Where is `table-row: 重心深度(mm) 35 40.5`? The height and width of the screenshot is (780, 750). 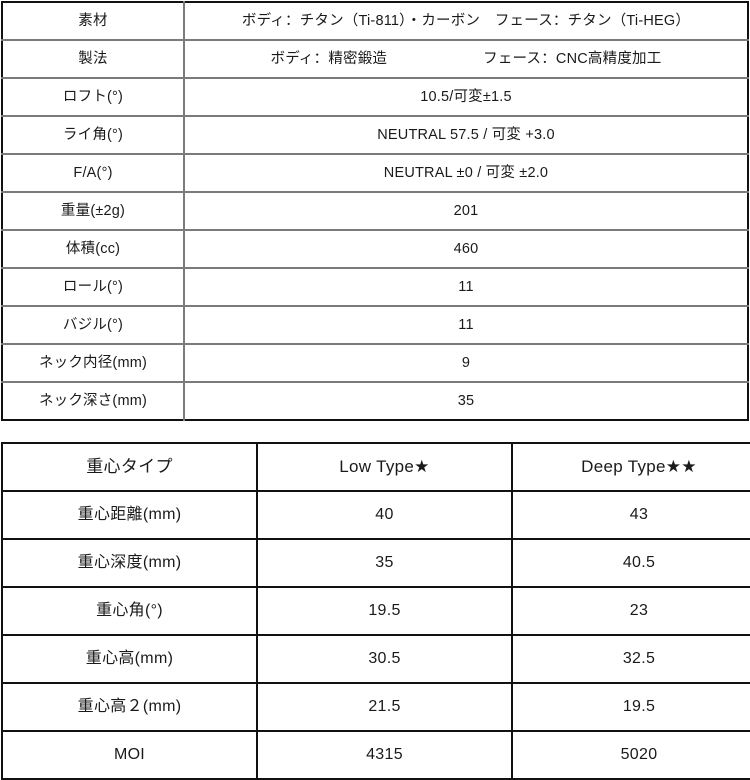 table-row: 重心深度(mm) 35 40.5 is located at coordinates (376, 562).